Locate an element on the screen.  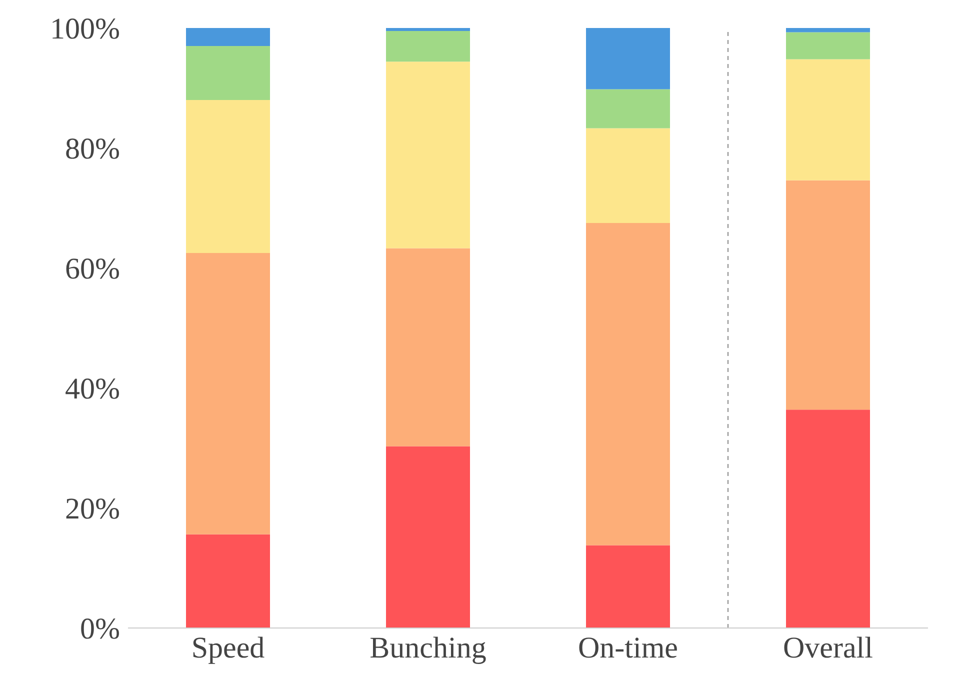
y-tick-label: 100% is located at coordinates (85, 29).